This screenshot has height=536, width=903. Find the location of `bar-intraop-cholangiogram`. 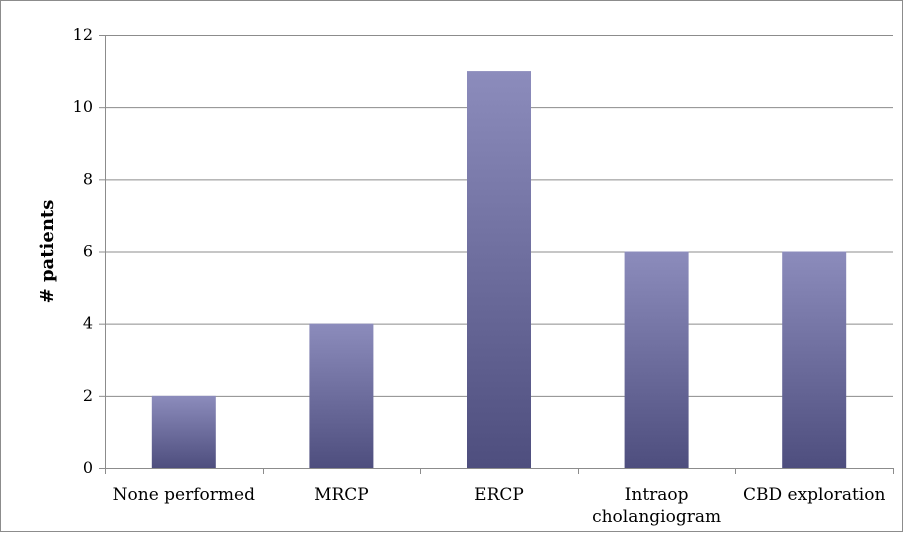

bar-intraop-cholangiogram is located at coordinates (656, 359).